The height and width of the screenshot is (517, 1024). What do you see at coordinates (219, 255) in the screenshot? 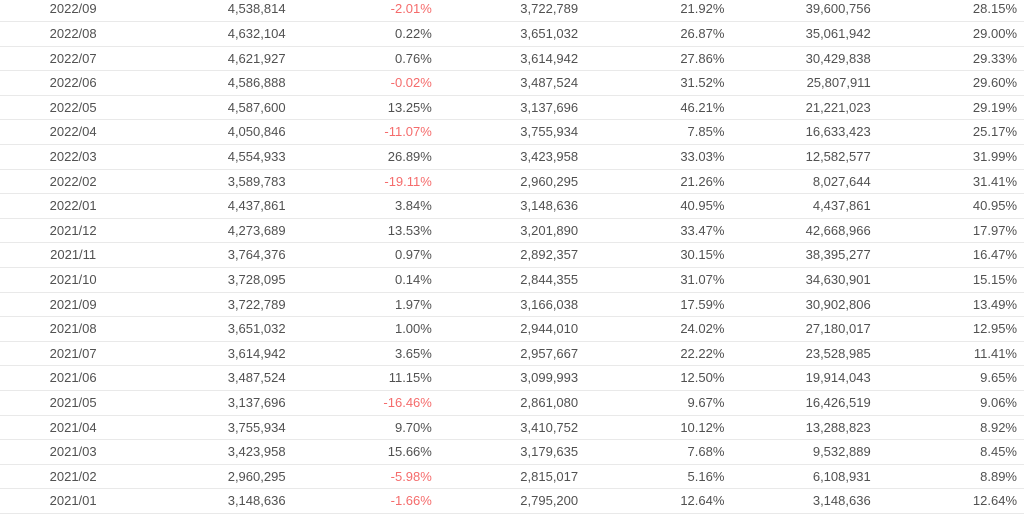
I see `value-cell: 3,764,376` at bounding box center [219, 255].